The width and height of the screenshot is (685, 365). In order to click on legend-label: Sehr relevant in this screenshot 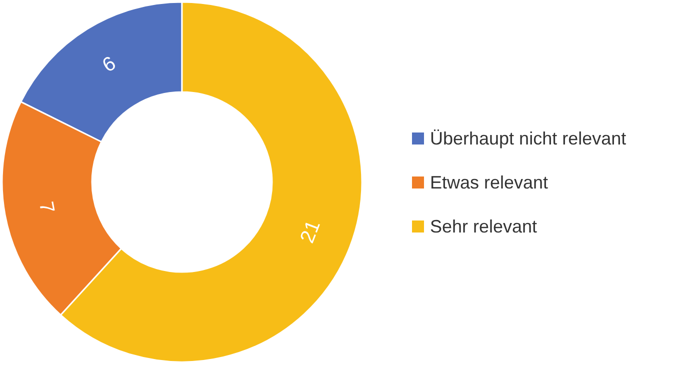, I will do `click(484, 226)`.